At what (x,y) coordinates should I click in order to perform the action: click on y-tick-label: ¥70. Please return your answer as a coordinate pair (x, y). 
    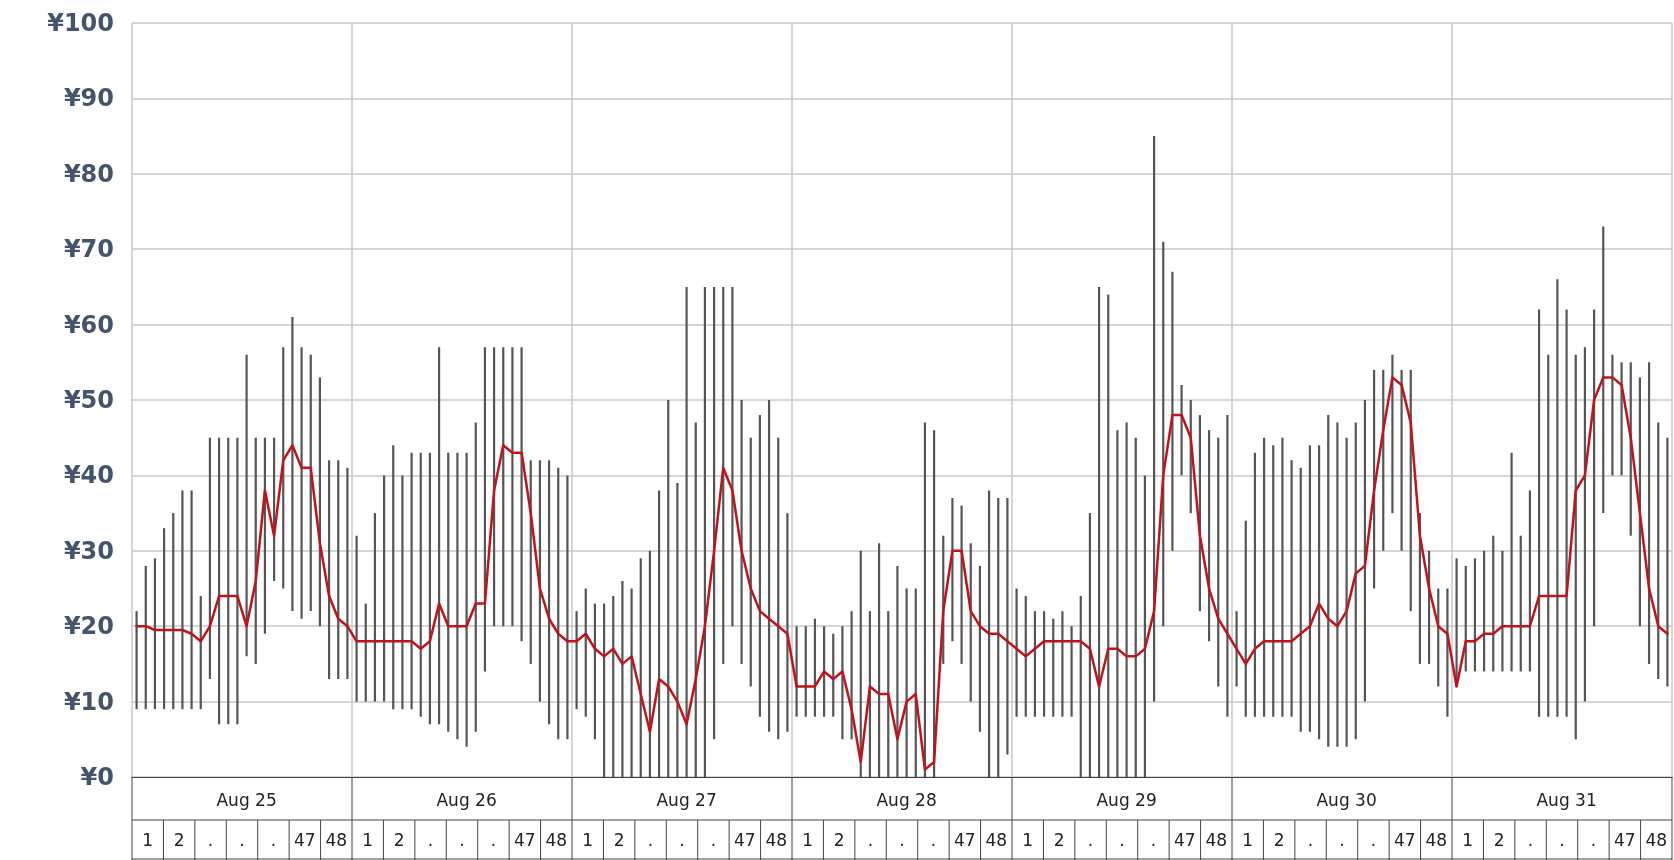
    Looking at the image, I should click on (88, 249).